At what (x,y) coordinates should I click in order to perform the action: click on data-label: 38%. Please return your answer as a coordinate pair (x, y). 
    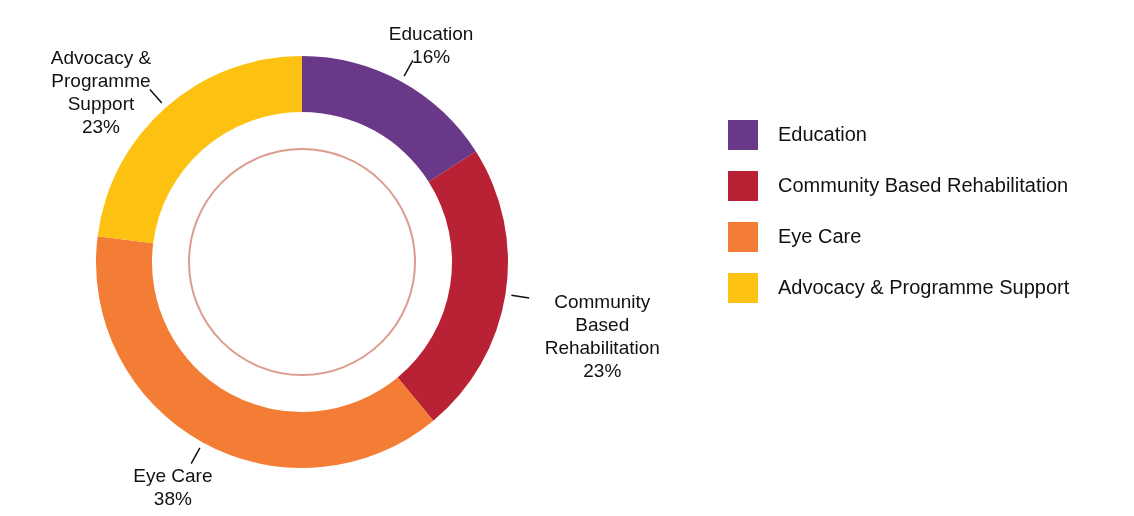
    Looking at the image, I should click on (173, 498).